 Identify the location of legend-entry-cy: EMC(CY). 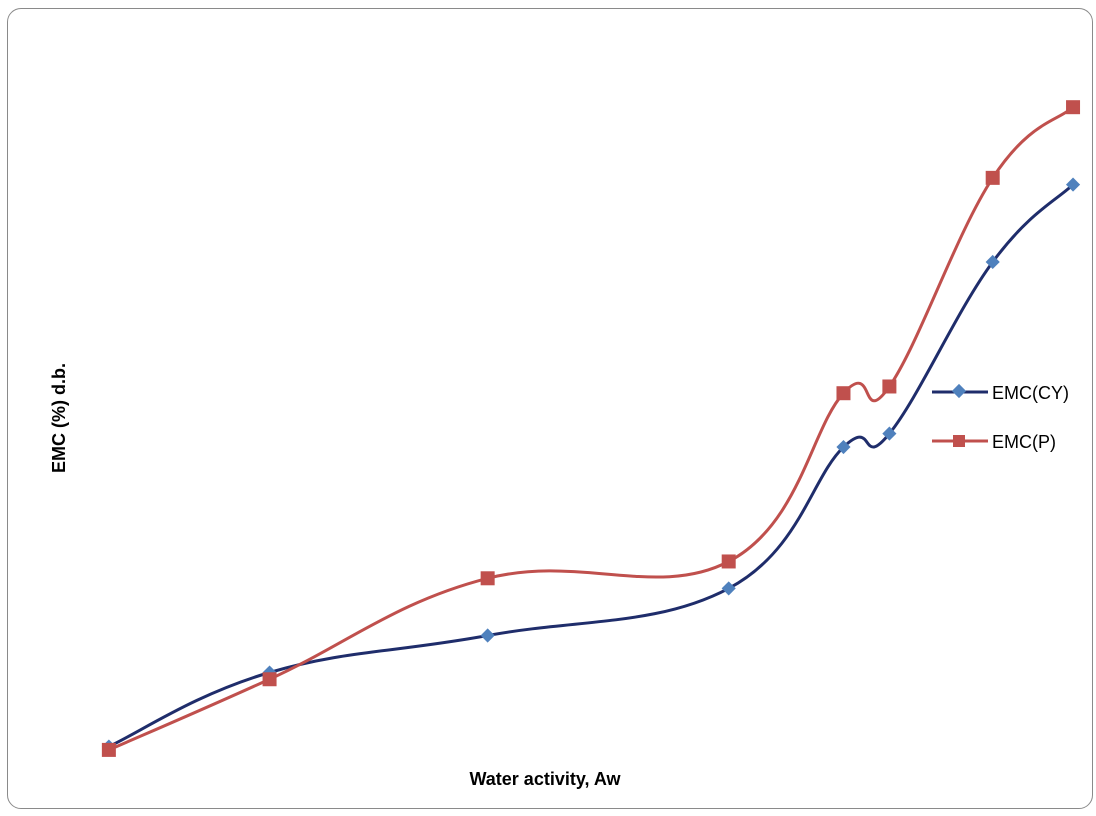
(1000, 393).